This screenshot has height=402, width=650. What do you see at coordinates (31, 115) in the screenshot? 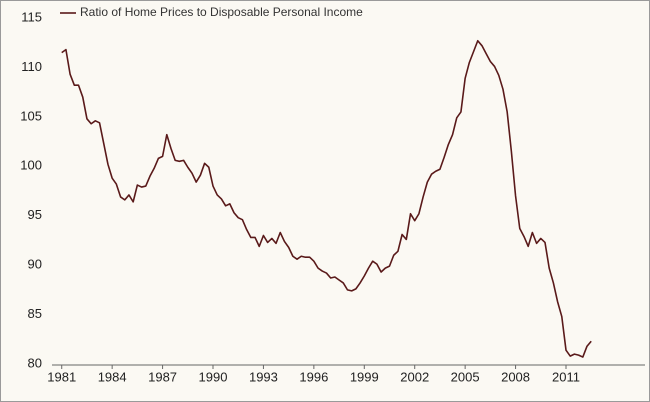
I see `y-tick-label: 105` at bounding box center [31, 115].